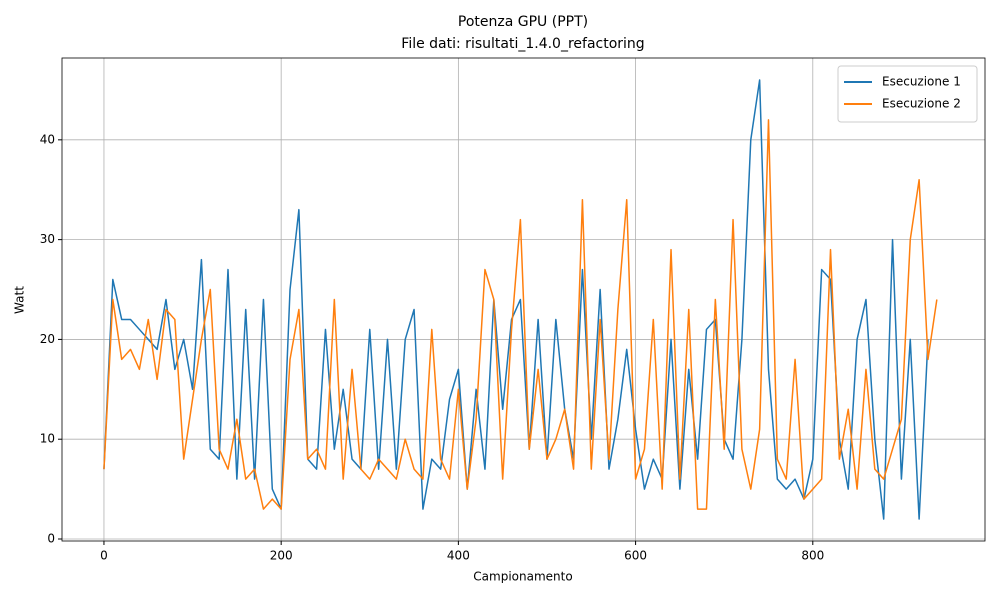 Image resolution: width=1000 pixels, height=604 pixels. What do you see at coordinates (522, 44) in the screenshot?
I see `chart-subtitle: File dati: risultati_1.4.0_refactoring` at bounding box center [522, 44].